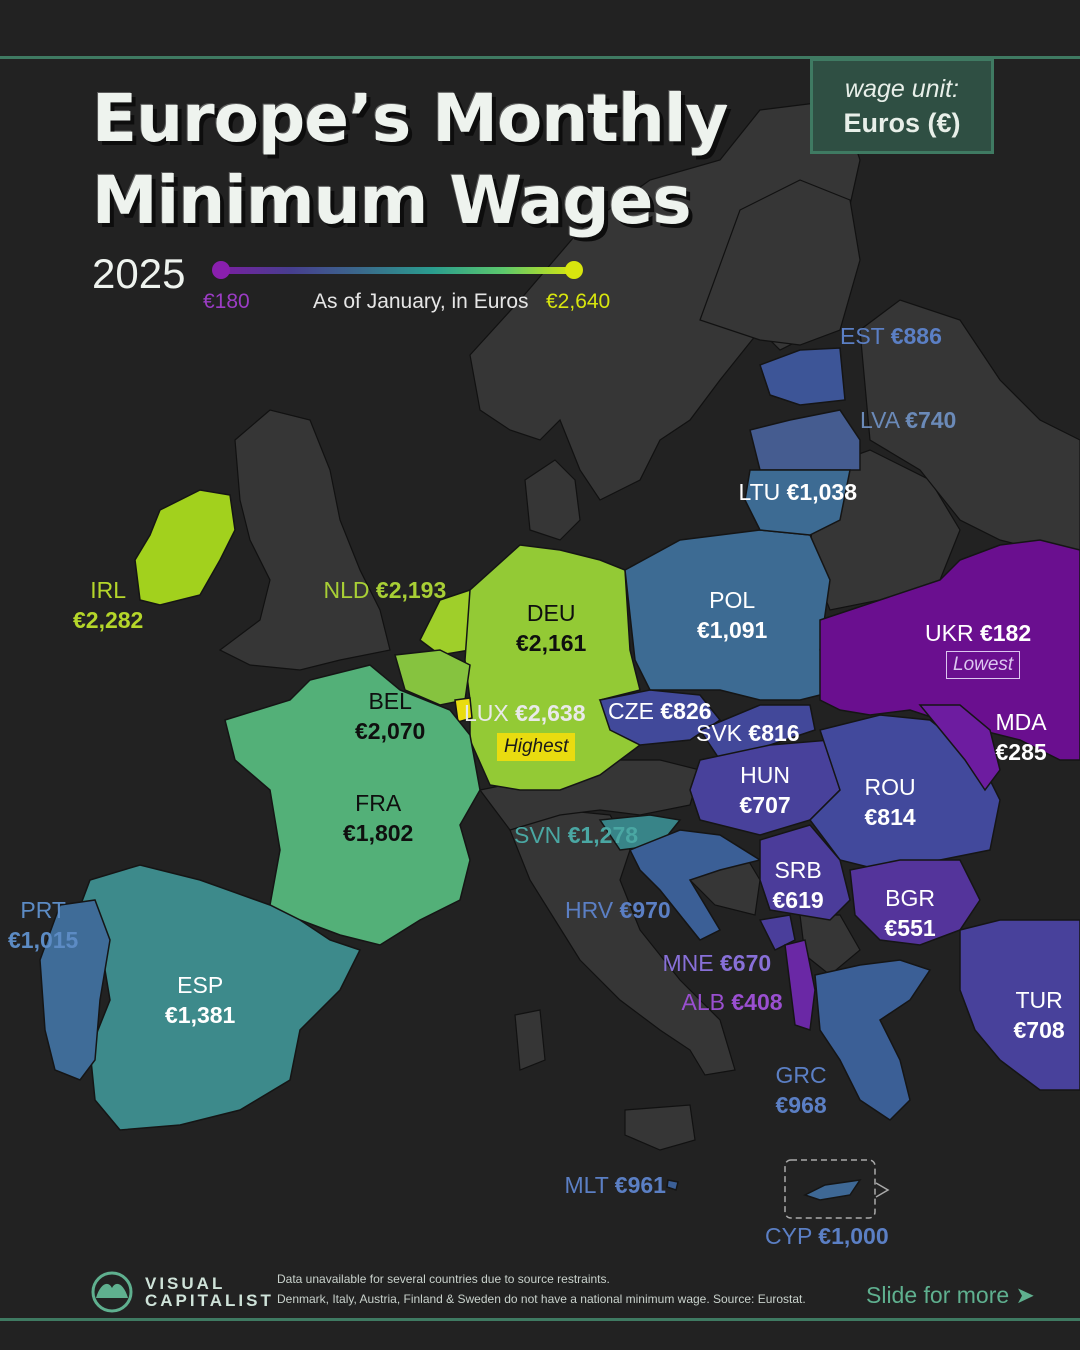  I want to click on title-line-1: Europe’s Monthly, so click(410, 118).